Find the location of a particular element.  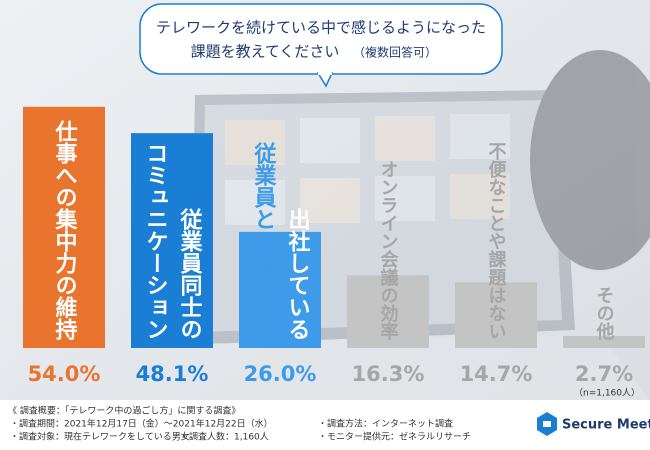

chart-subtitle: （複数回答可） is located at coordinates (395, 52).